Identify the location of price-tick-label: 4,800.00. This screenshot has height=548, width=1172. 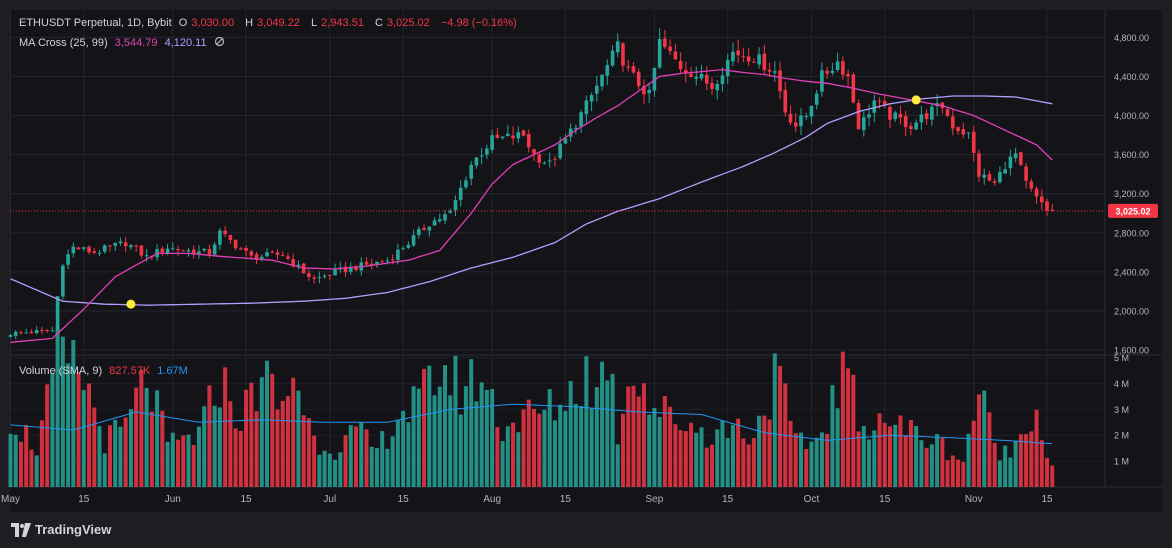
(1131, 38).